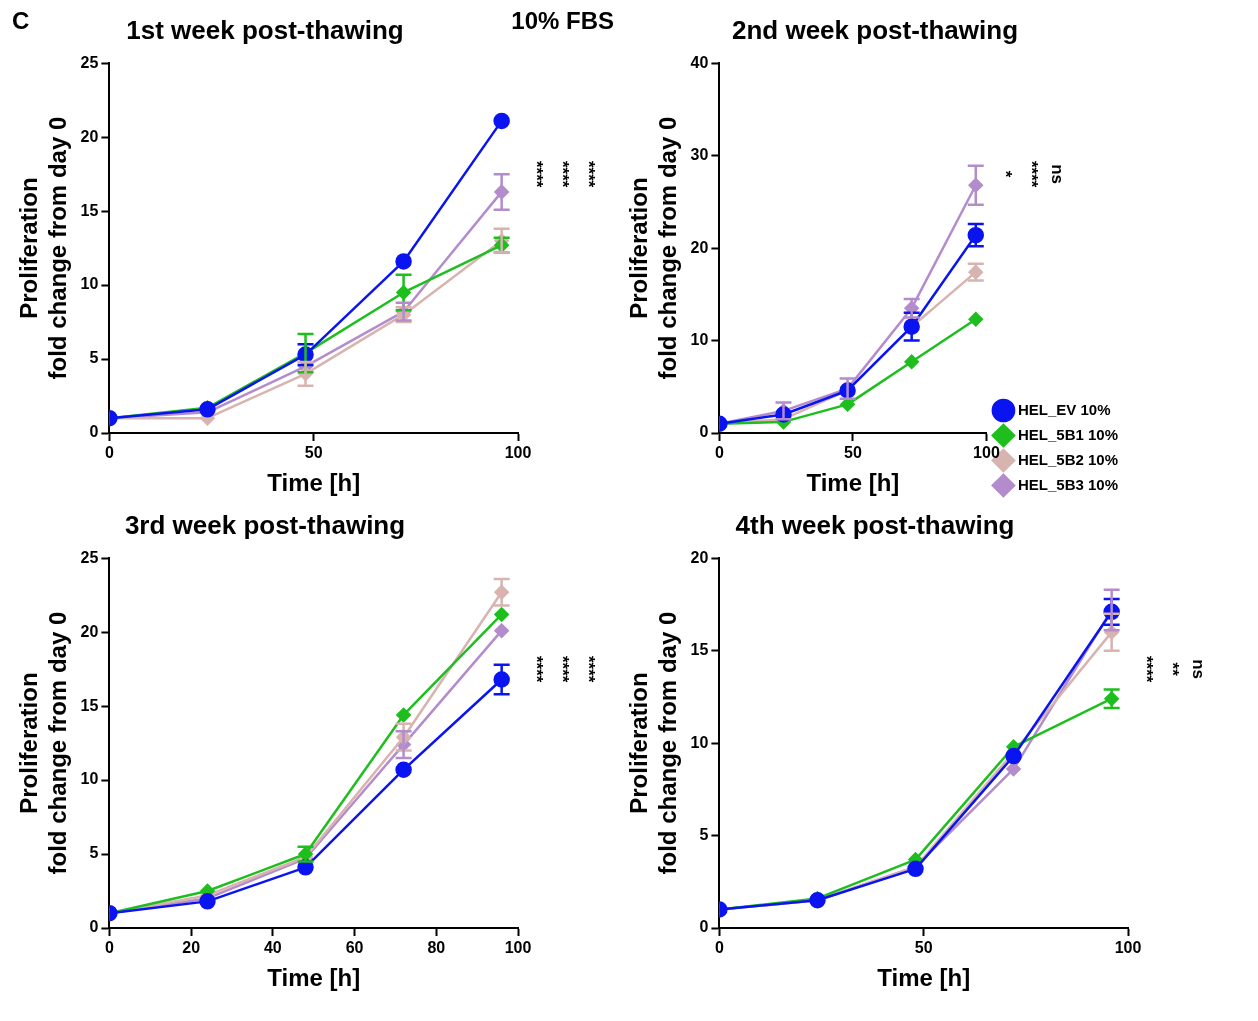 This screenshot has height=1021, width=1258. Describe the element at coordinates (562, 20) in the screenshot. I see `text: 10% FBS` at that location.